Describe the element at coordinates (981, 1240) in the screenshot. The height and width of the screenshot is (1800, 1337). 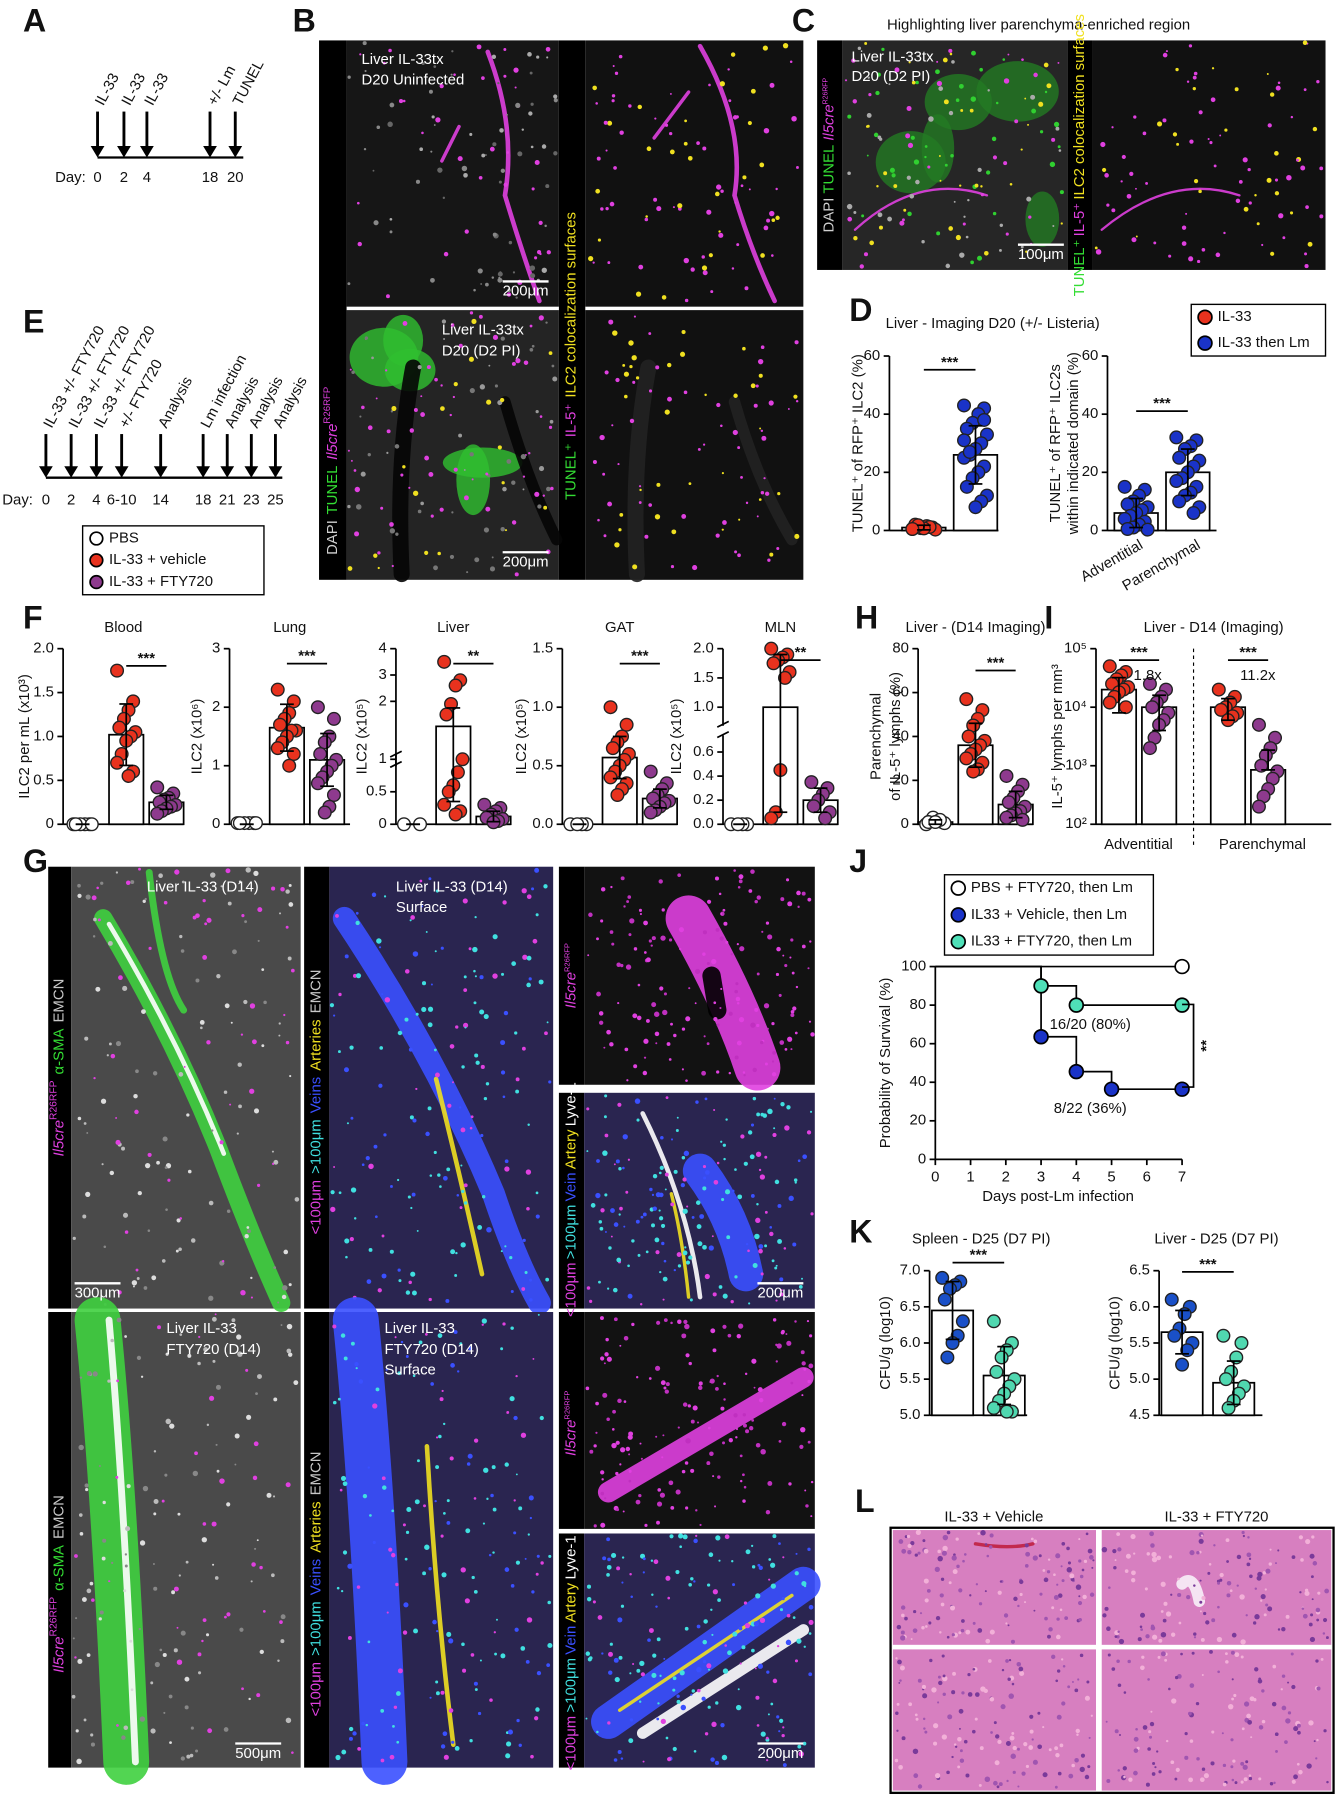
I see `chart-title: Spleen - D25 (D7 PI)` at that location.